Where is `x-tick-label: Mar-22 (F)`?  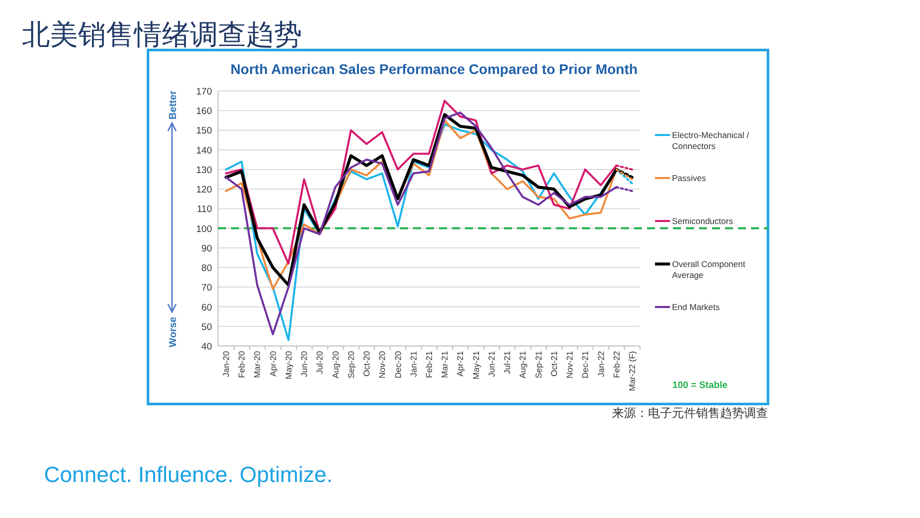
x-tick-label: Mar-22 (F) is located at coordinates (632, 371).